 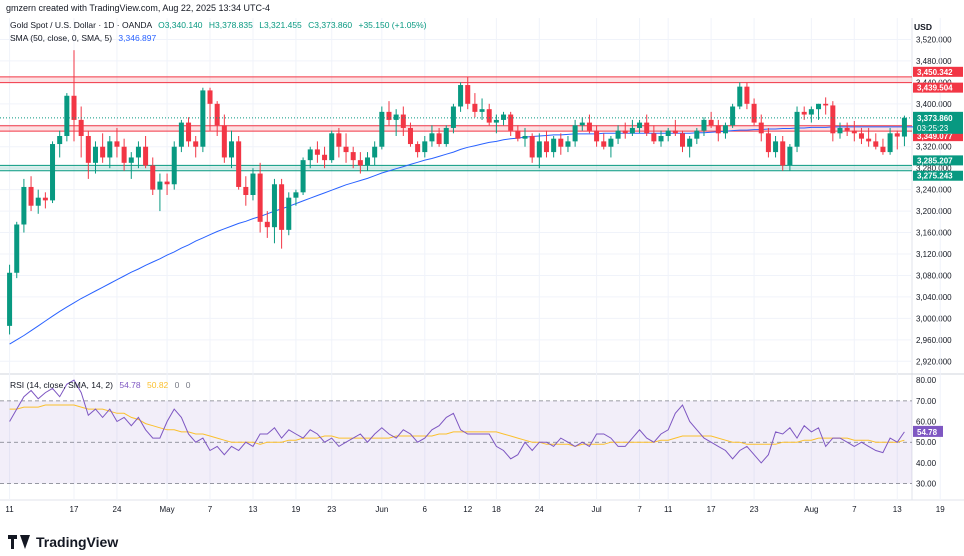 I want to click on sma-label: SMA (50, close, 0, SMA, 5), so click(x=61, y=38).